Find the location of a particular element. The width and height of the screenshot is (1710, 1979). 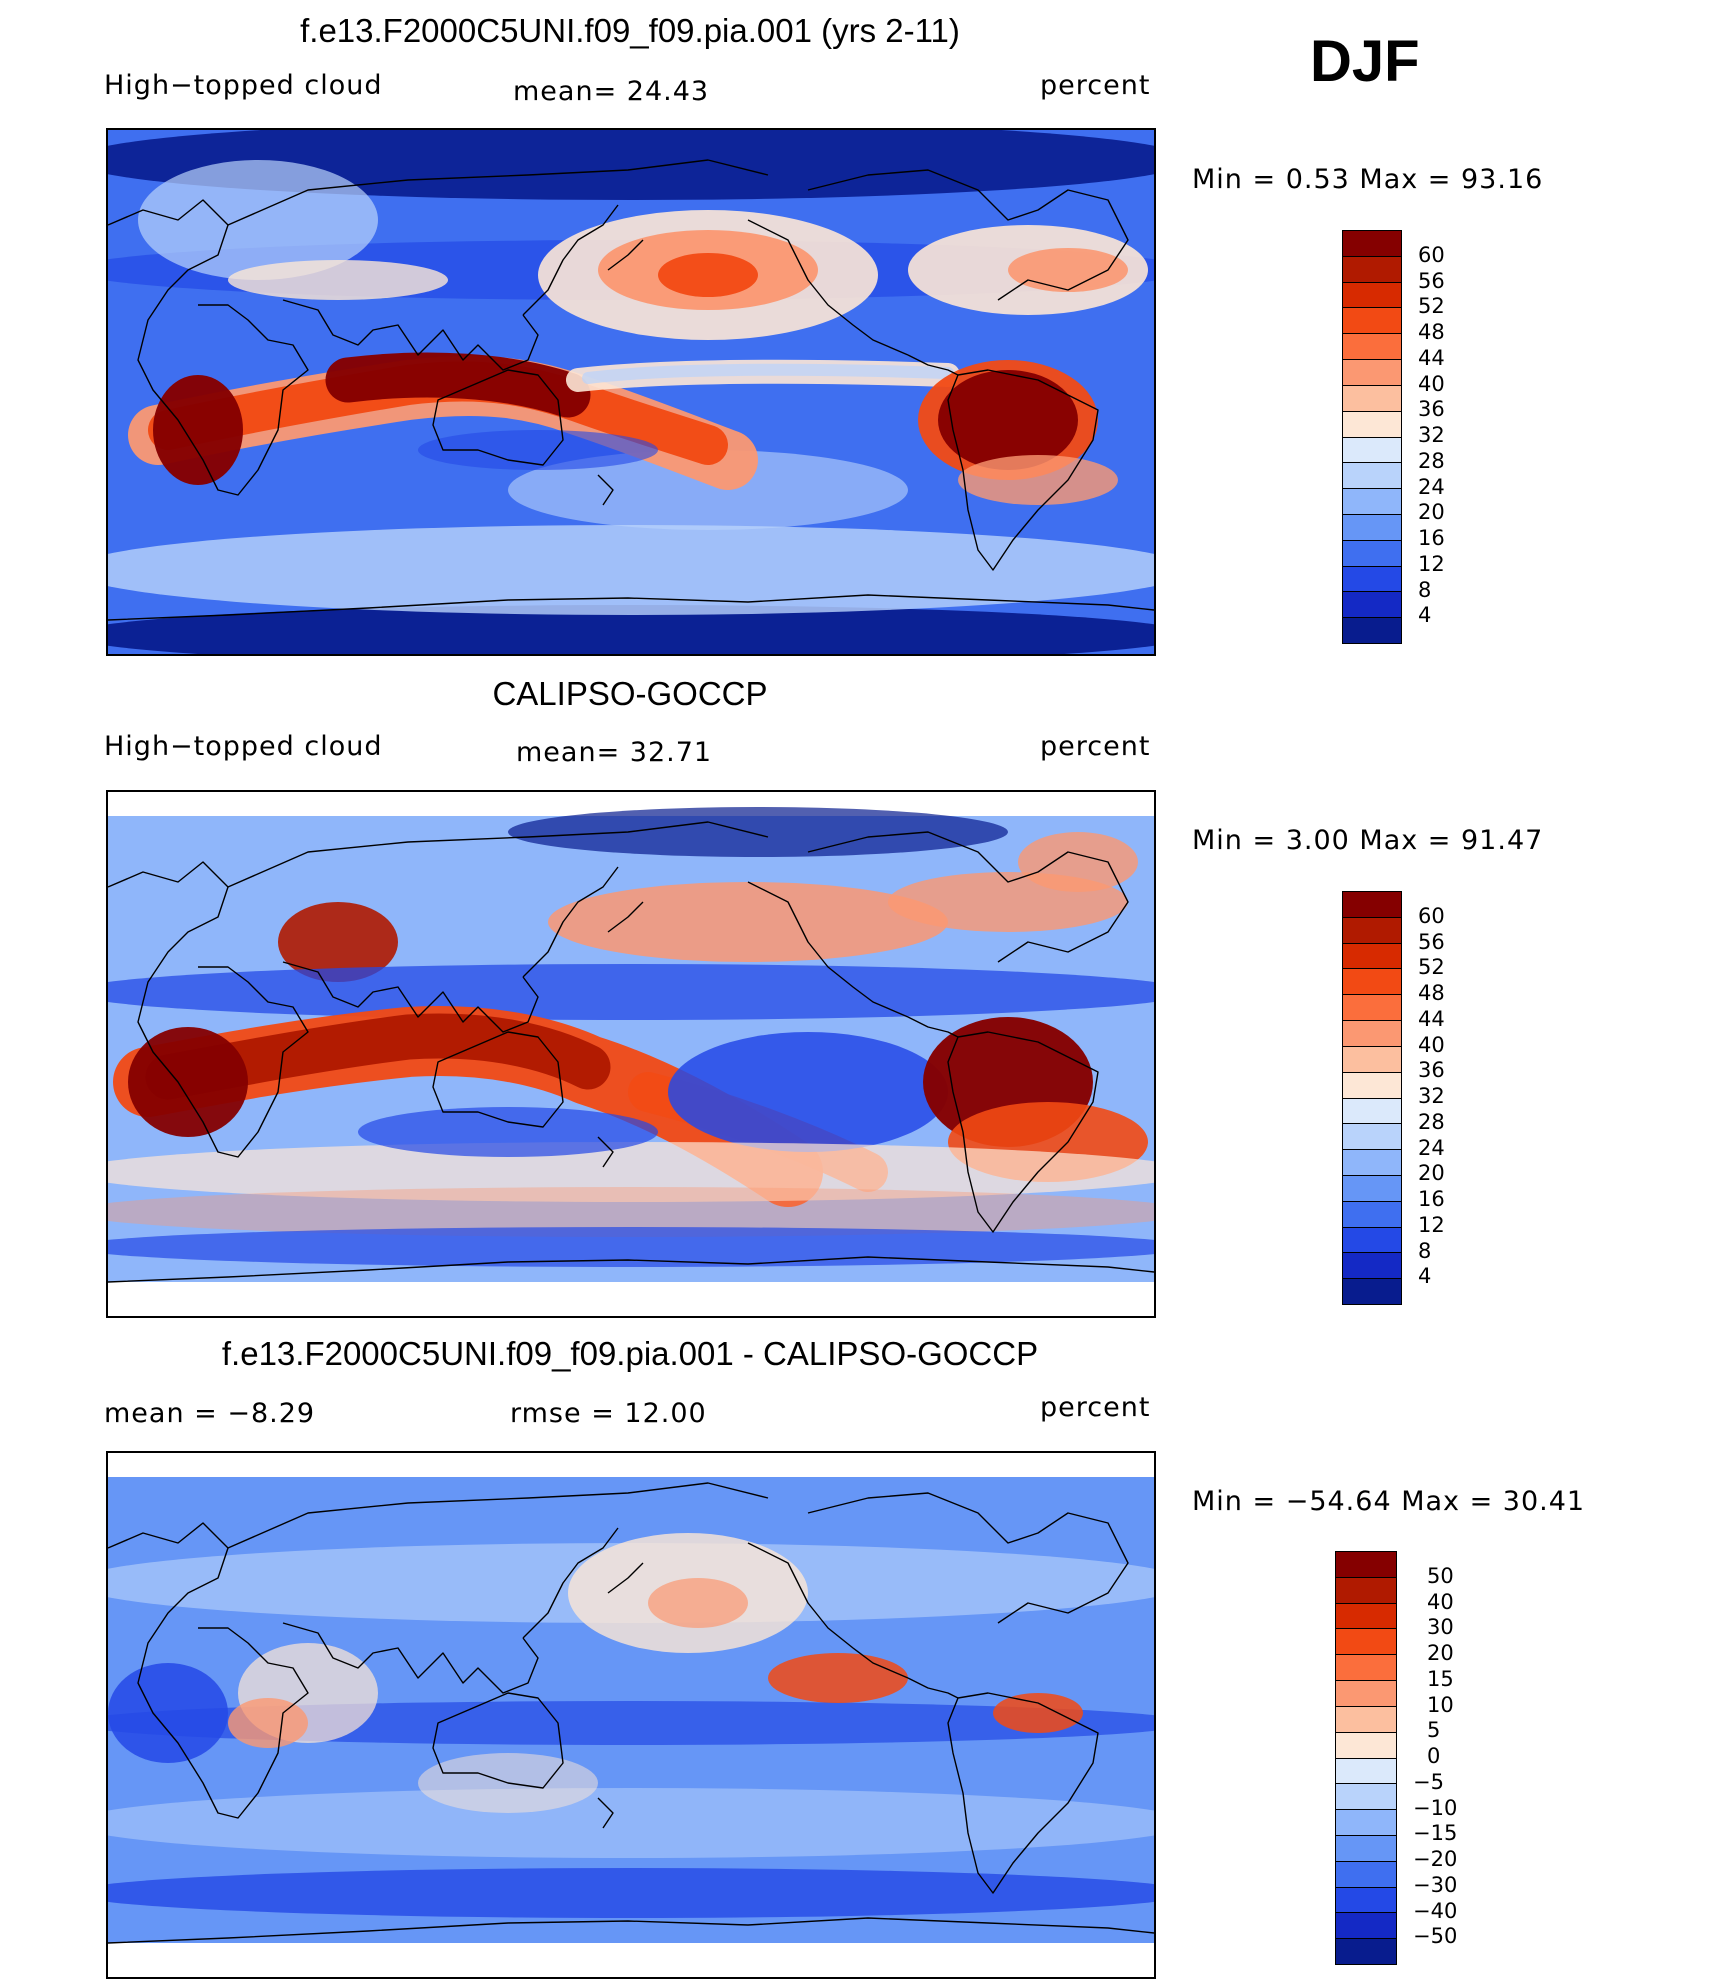

colorbar-ticks-diff: 50 40 30 20 15 10 5 0 −5 −10 −15 −20 −30 −40 −50 is located at coordinates (1458, 1757).